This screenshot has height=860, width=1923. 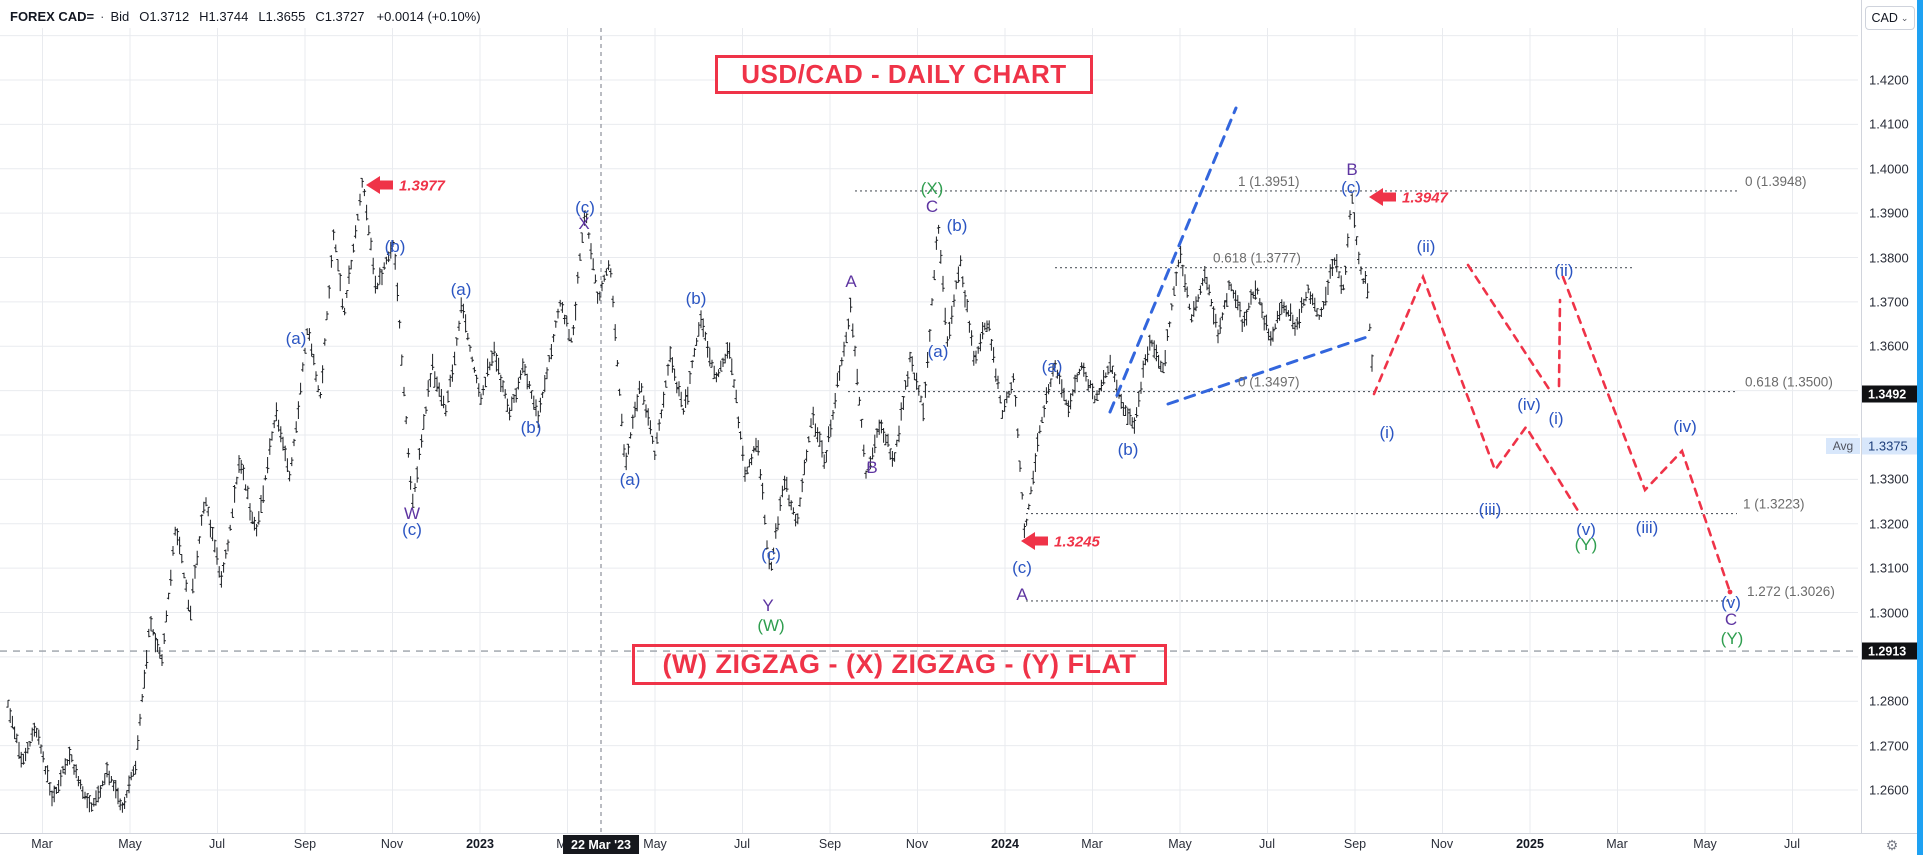 What do you see at coordinates (1889, 524) in the screenshot?
I see `price-tick-label: 1.3200` at bounding box center [1889, 524].